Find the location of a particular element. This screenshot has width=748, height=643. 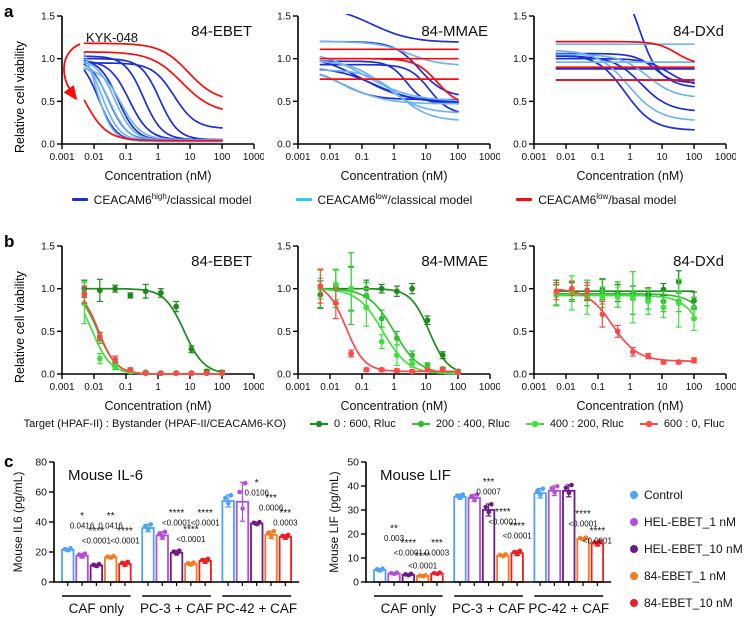

legend-label: HEL-EBET_10 nM is located at coordinates (693, 549).